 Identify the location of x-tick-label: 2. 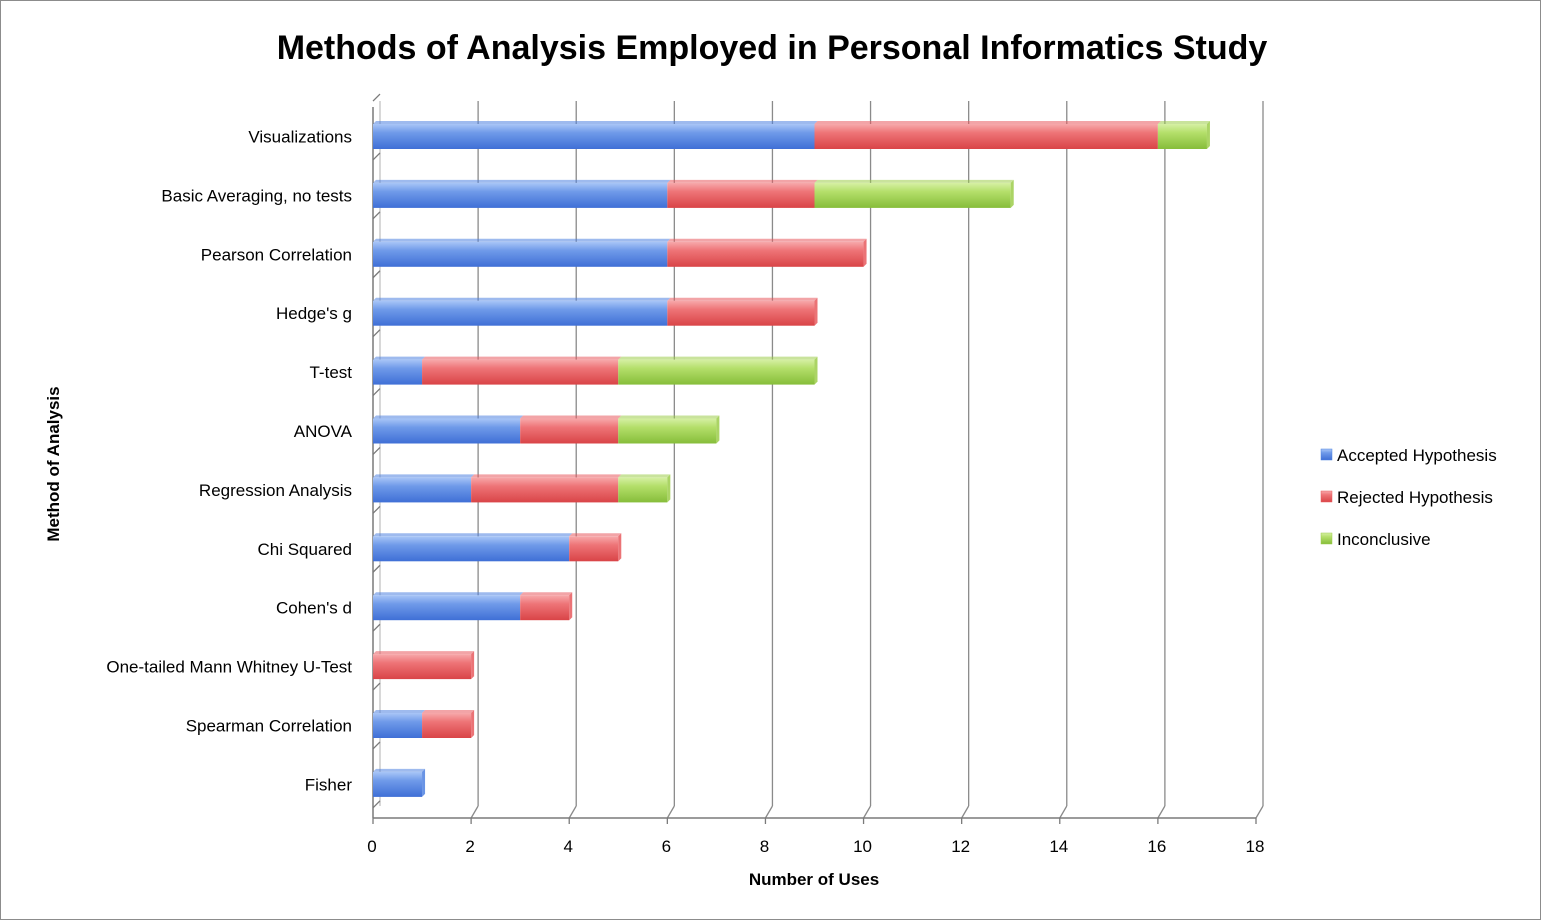
(469, 846).